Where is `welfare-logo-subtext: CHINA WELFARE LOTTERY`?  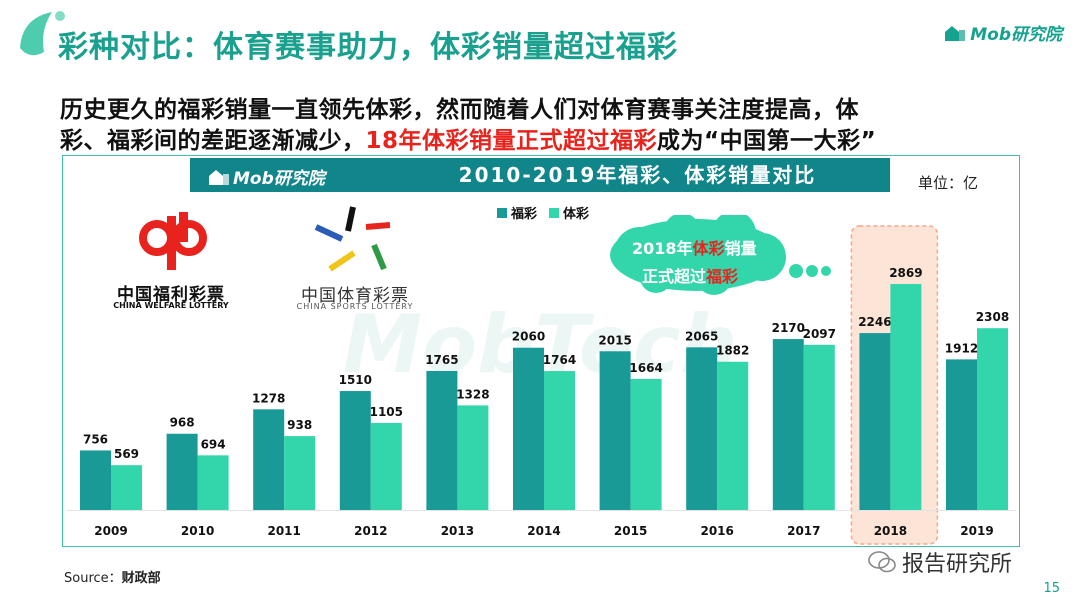
welfare-logo-subtext: CHINA WELFARE LOTTERY is located at coordinates (171, 305).